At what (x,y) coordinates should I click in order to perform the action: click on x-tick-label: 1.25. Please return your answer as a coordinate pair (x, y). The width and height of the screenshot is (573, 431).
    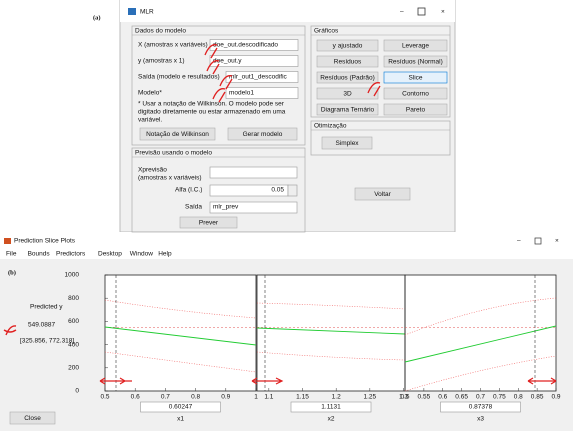
    Looking at the image, I should click on (370, 397).